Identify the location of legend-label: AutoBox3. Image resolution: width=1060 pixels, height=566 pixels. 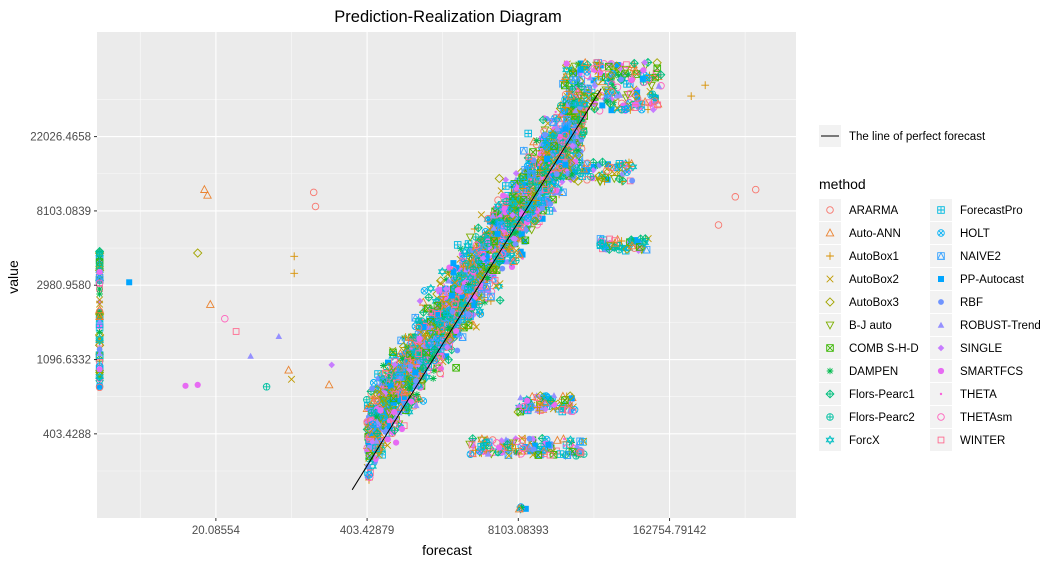
(874, 303).